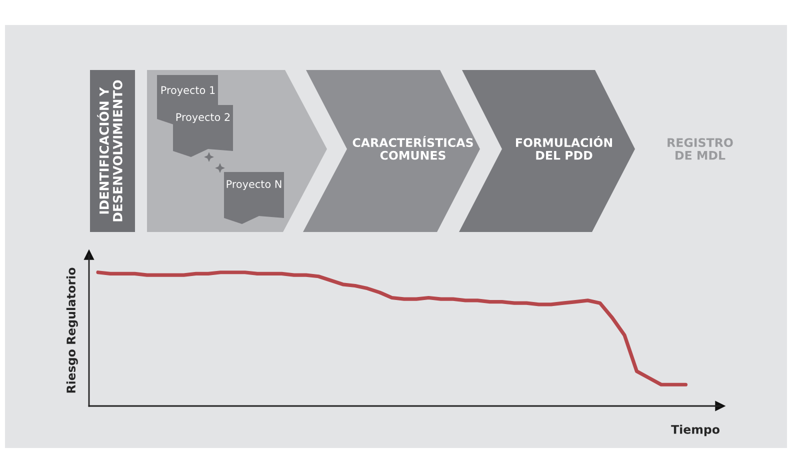 This screenshot has width=792, height=456. I want to click on text: FORMULACIÓN DEL PDD, so click(564, 148).